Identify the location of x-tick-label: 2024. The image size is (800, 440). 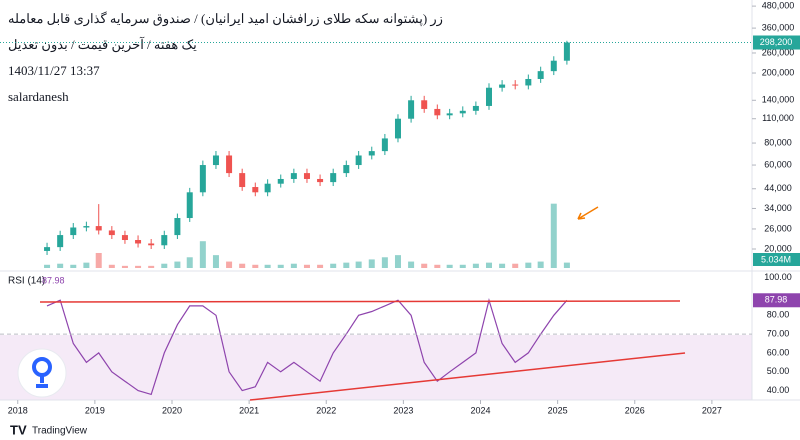
(480, 410).